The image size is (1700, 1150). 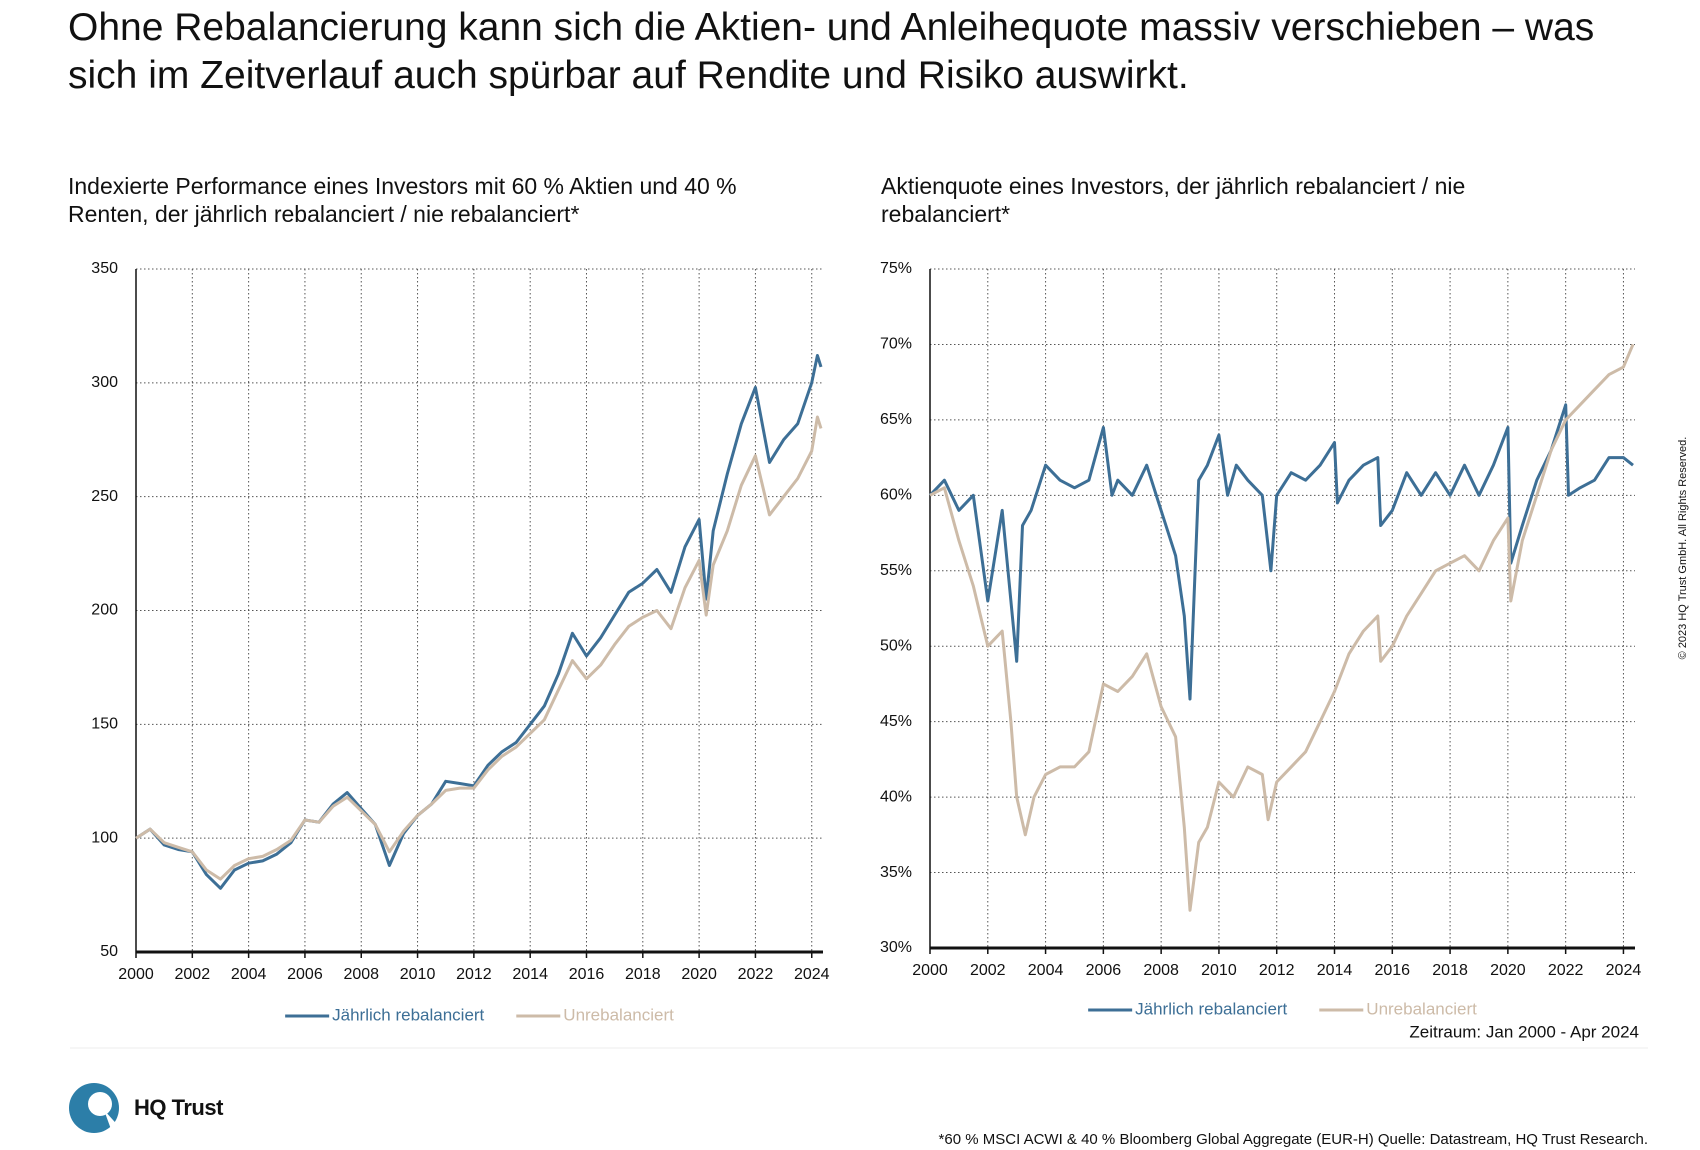 I want to click on y-tick-label: 30%, so click(x=896, y=947).